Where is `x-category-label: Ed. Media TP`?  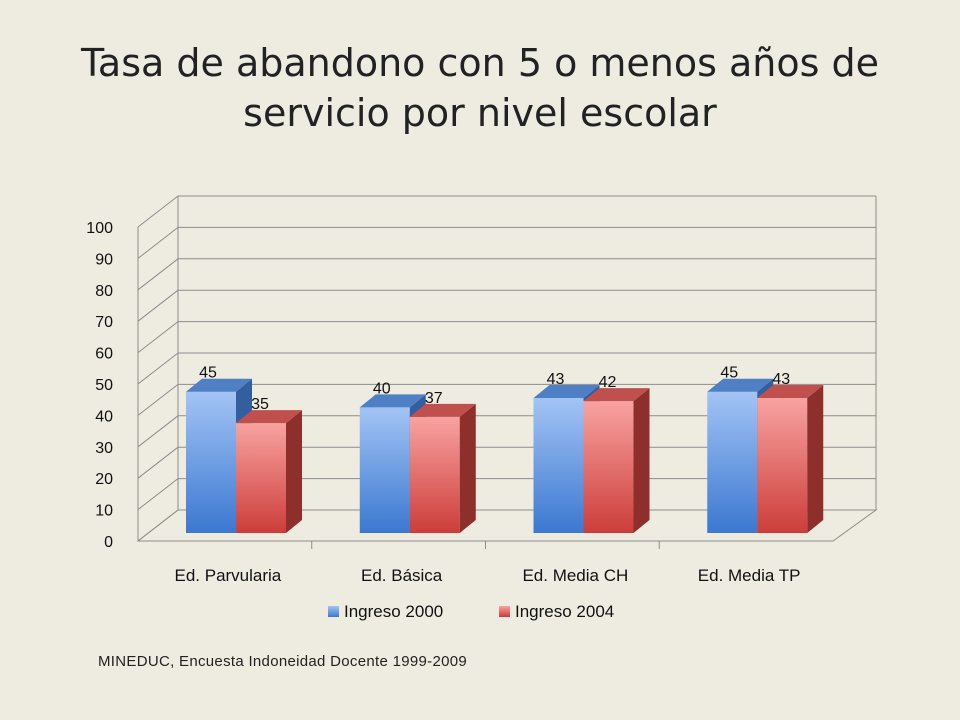
x-category-label: Ed. Media TP is located at coordinates (749, 575).